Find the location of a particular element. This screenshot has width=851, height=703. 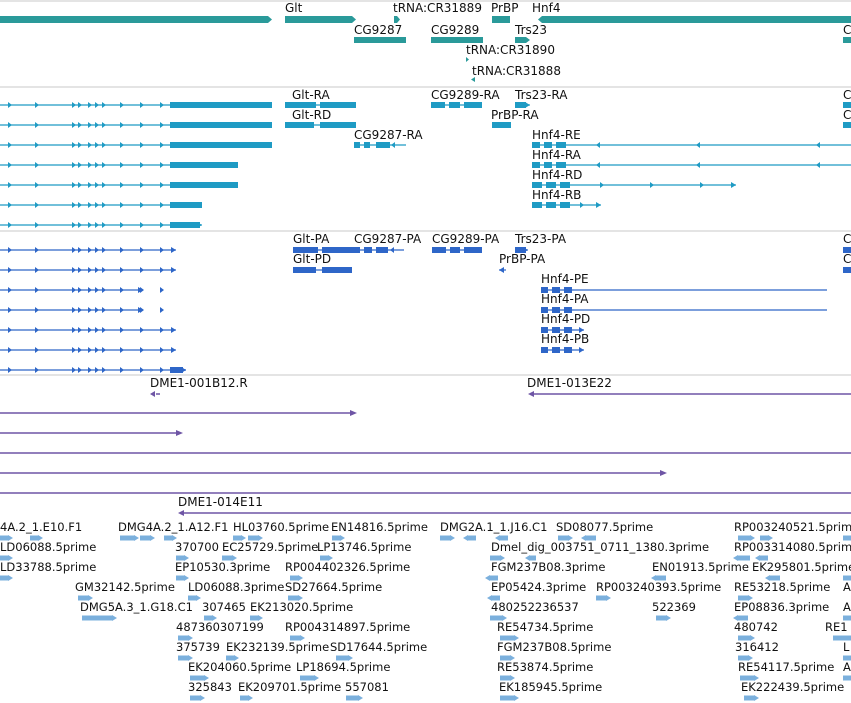

protein-label-prbp-pa: PrBP-PA is located at coordinates (522, 259).